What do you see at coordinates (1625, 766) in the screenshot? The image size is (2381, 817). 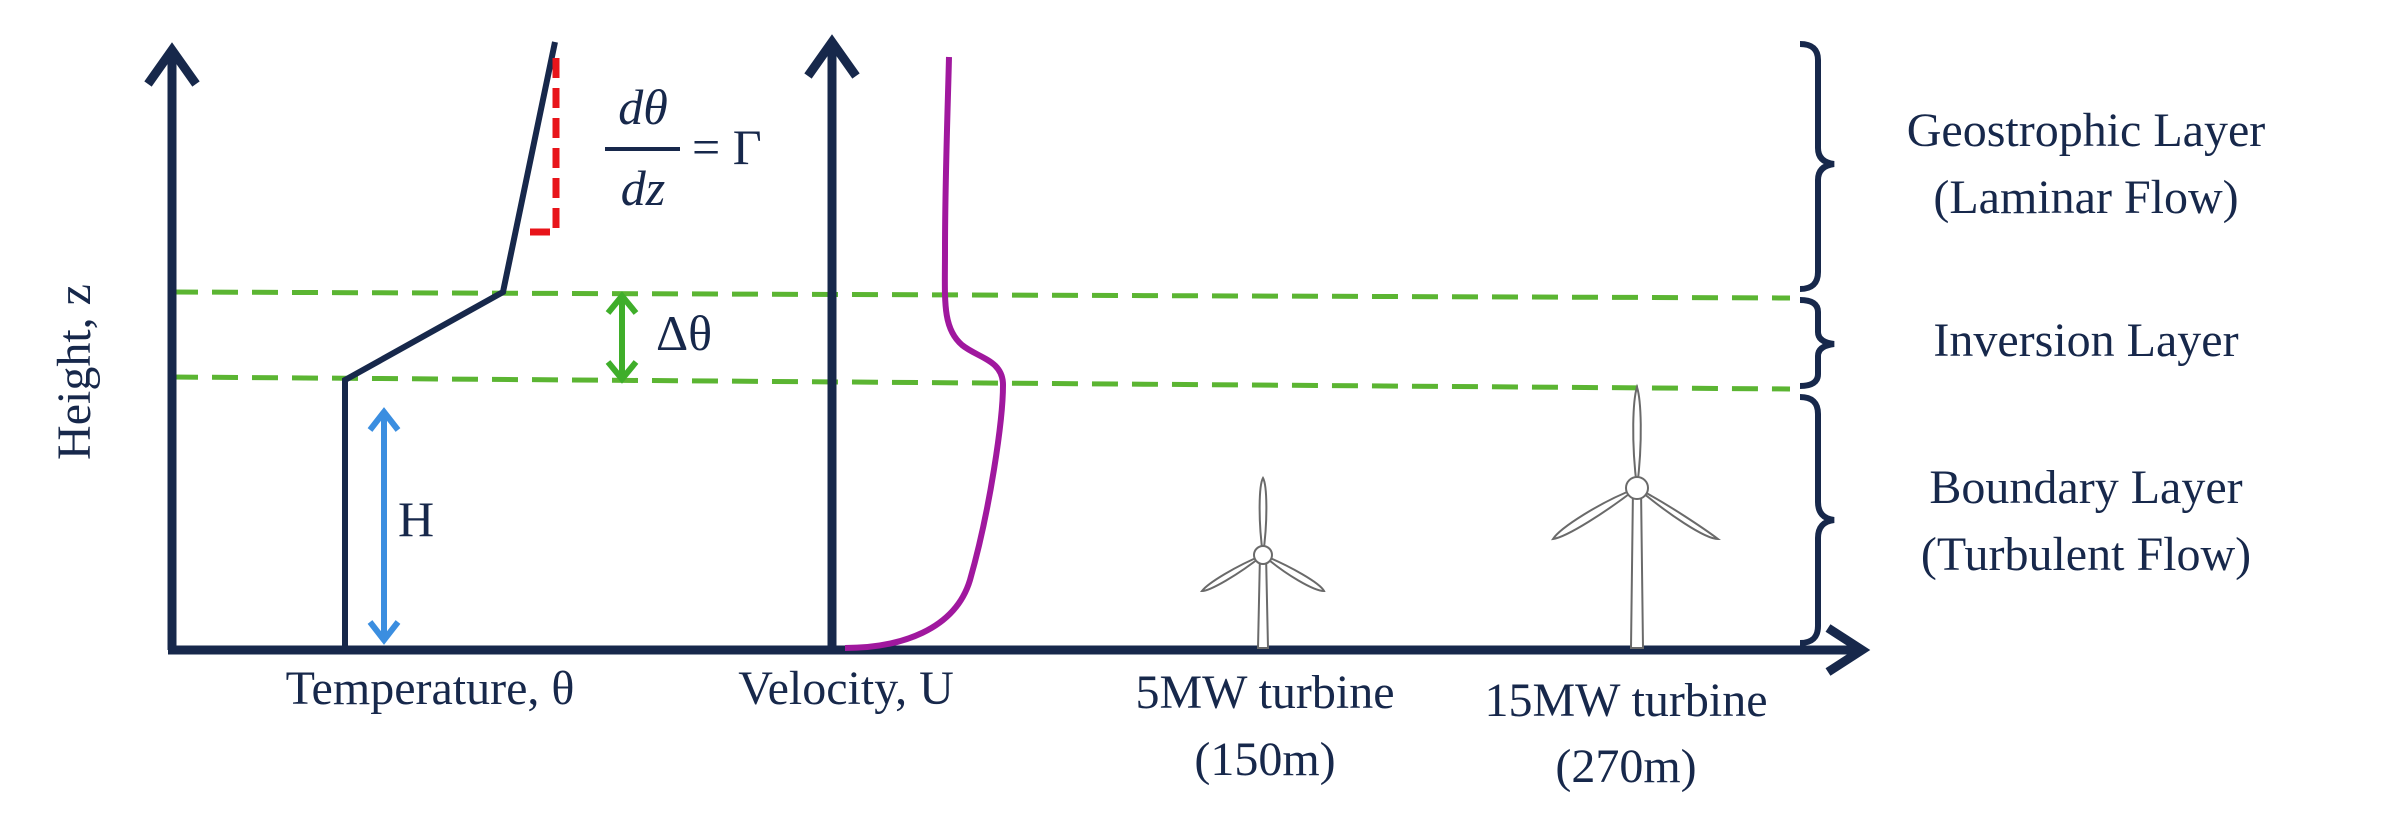 I see `turbine-15mw-height: (270m)` at bounding box center [1625, 766].